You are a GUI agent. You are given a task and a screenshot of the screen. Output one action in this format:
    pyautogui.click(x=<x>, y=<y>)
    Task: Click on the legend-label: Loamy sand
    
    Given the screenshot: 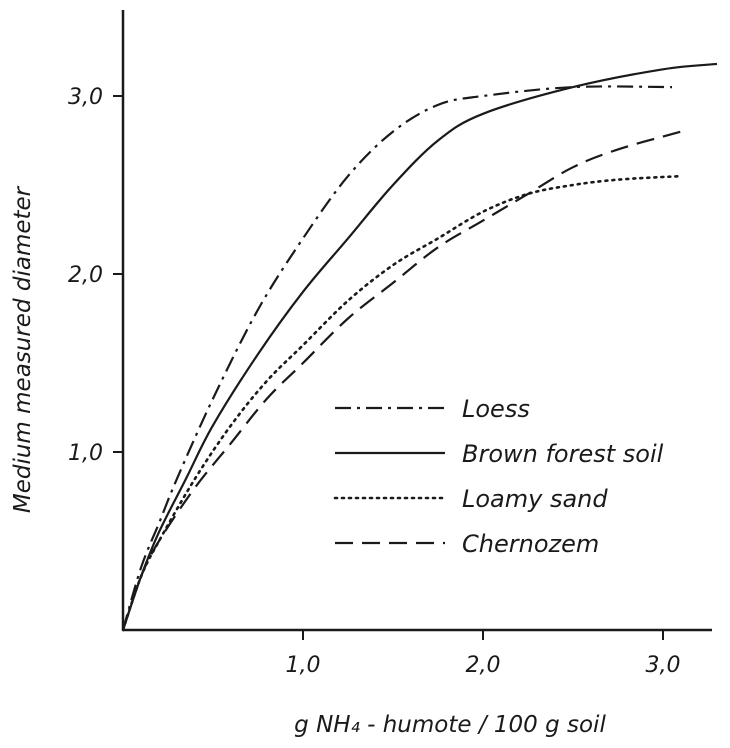 What is the action you would take?
    pyautogui.click(x=535, y=499)
    